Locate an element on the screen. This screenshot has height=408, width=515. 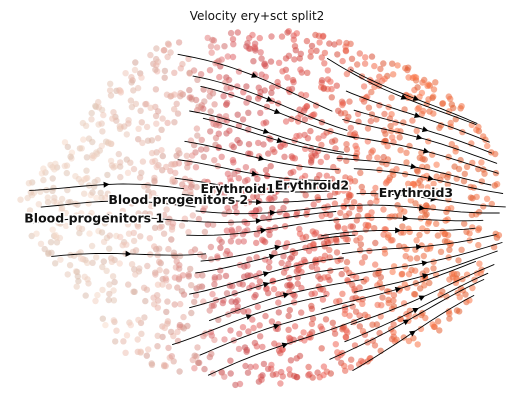
velocity-arrowhead is located at coordinates (261, 158).